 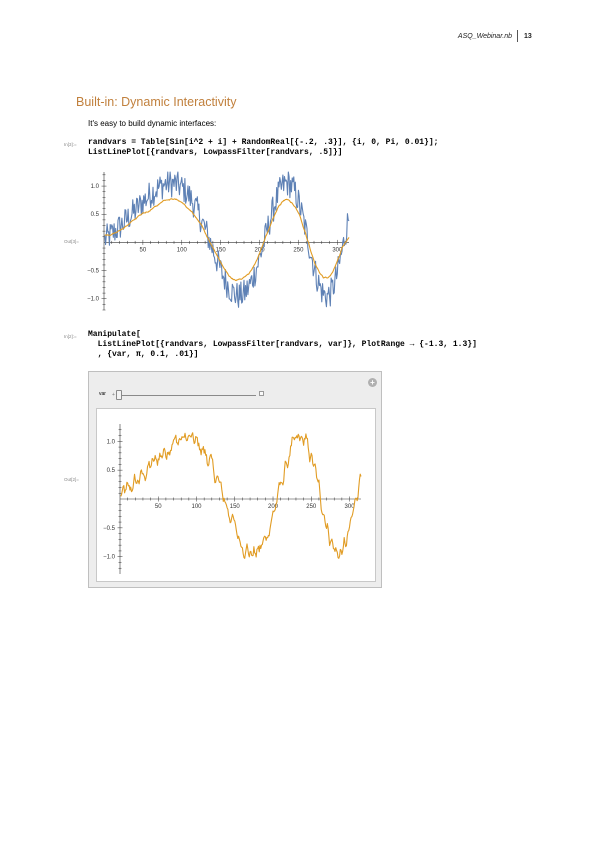 What do you see at coordinates (119, 395) in the screenshot?
I see `var-slider-thumb` at bounding box center [119, 395].